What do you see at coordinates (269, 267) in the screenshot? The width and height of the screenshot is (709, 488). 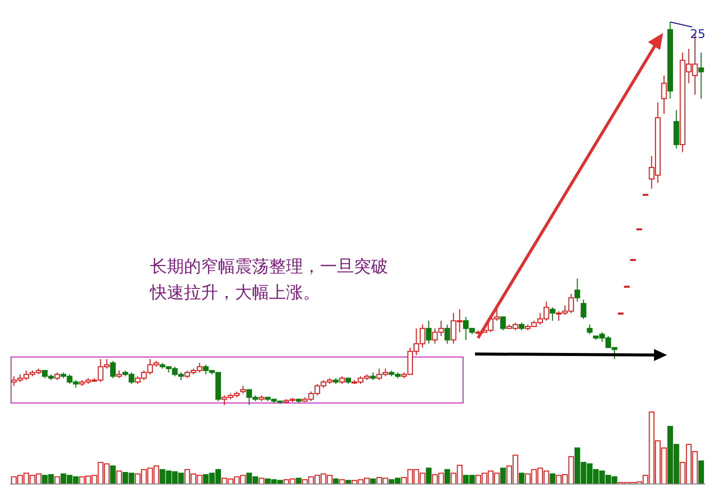 I see `annotation: 长期的窄幅震荡整理，一旦突破` at bounding box center [269, 267].